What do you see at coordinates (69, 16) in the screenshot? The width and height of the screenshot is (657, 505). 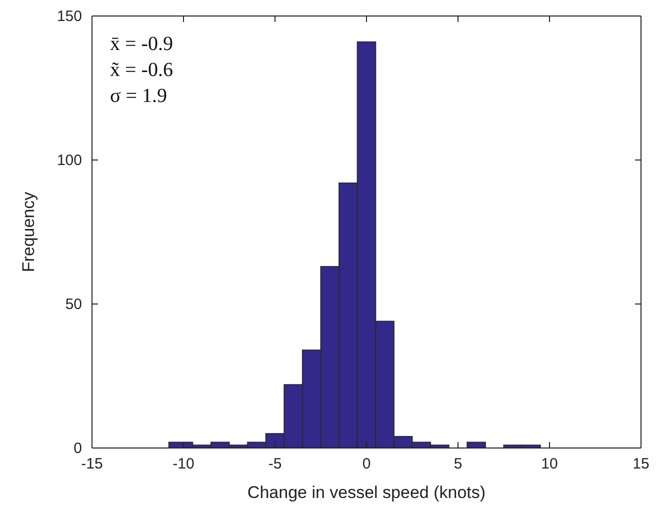 I see `y-tick-label: 150` at bounding box center [69, 16].